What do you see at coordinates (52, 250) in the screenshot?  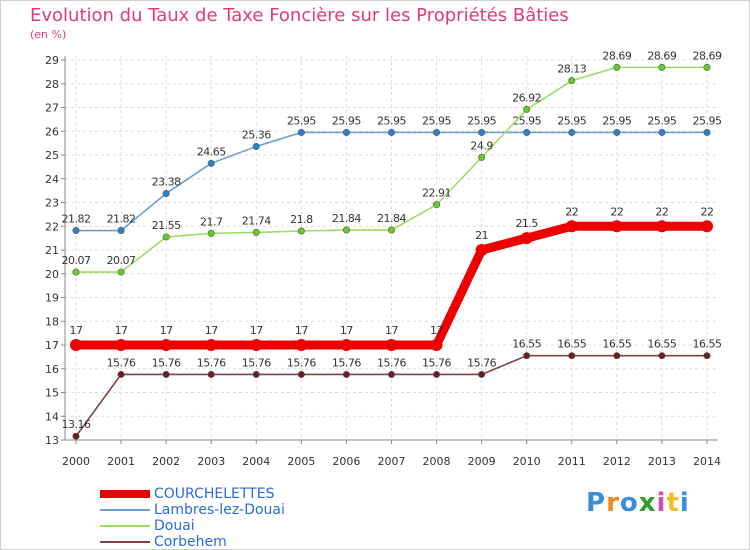 I see `y-tick-label: 21` at bounding box center [52, 250].